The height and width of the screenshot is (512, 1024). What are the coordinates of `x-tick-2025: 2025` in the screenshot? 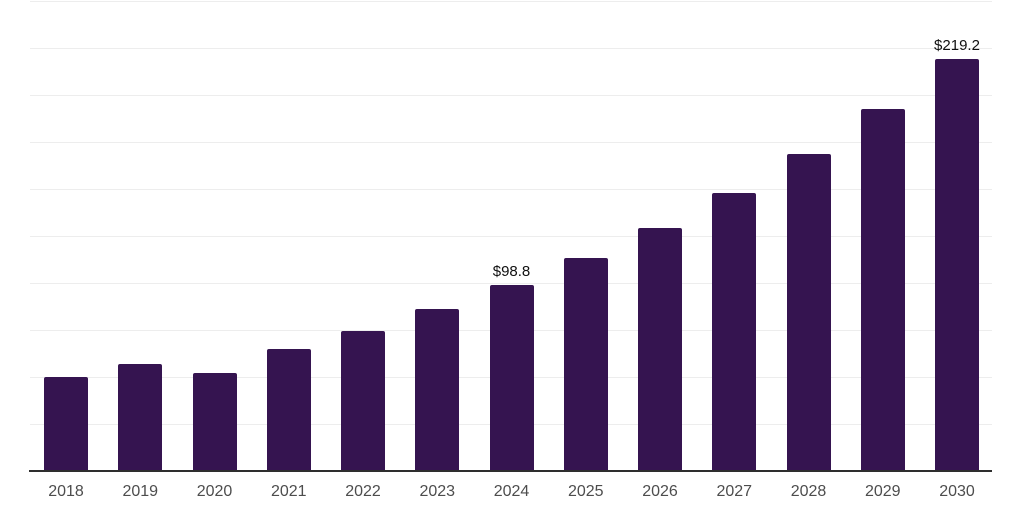 It's located at (585, 491).